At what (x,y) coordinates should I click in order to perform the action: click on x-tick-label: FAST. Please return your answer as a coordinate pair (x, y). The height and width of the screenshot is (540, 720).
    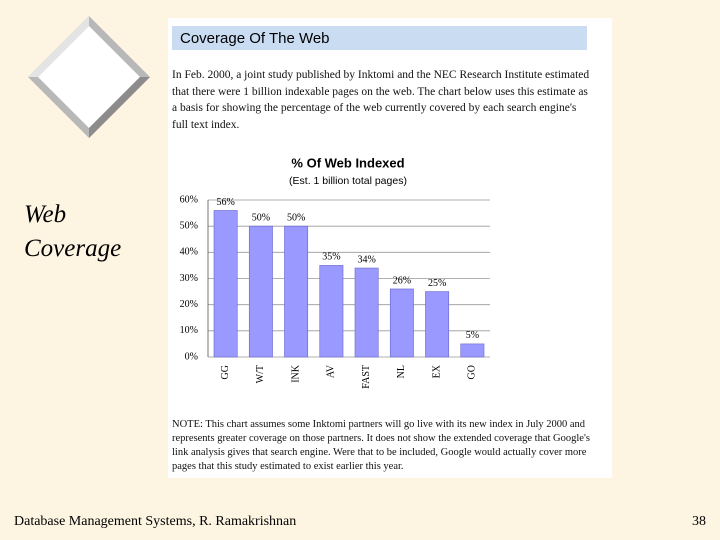
    Looking at the image, I should click on (366, 377).